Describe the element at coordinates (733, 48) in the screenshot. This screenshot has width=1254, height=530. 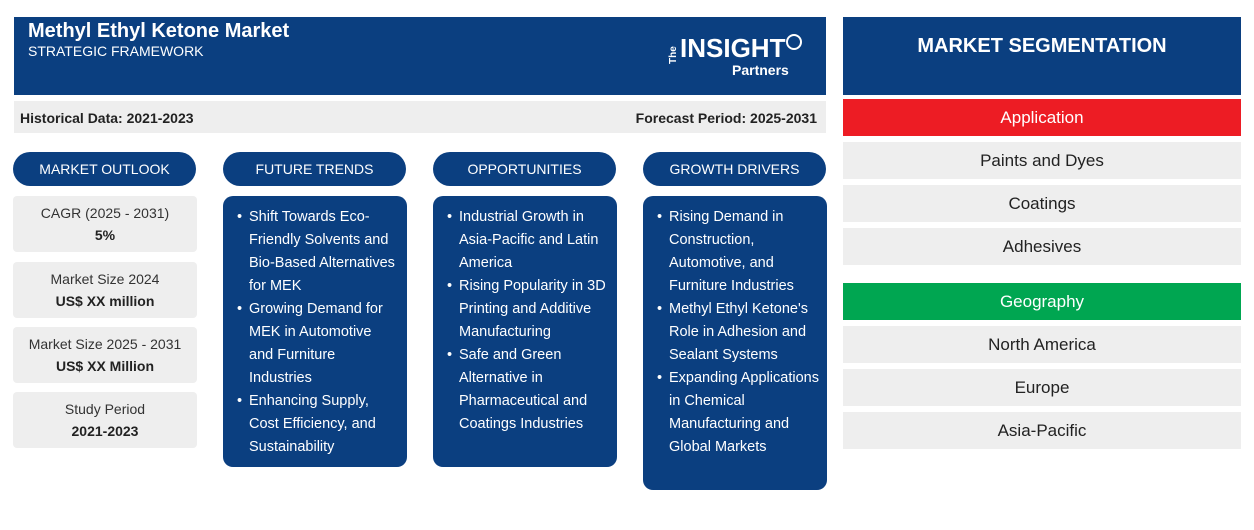
I see `logo-insight-text: INSIGHT` at that location.